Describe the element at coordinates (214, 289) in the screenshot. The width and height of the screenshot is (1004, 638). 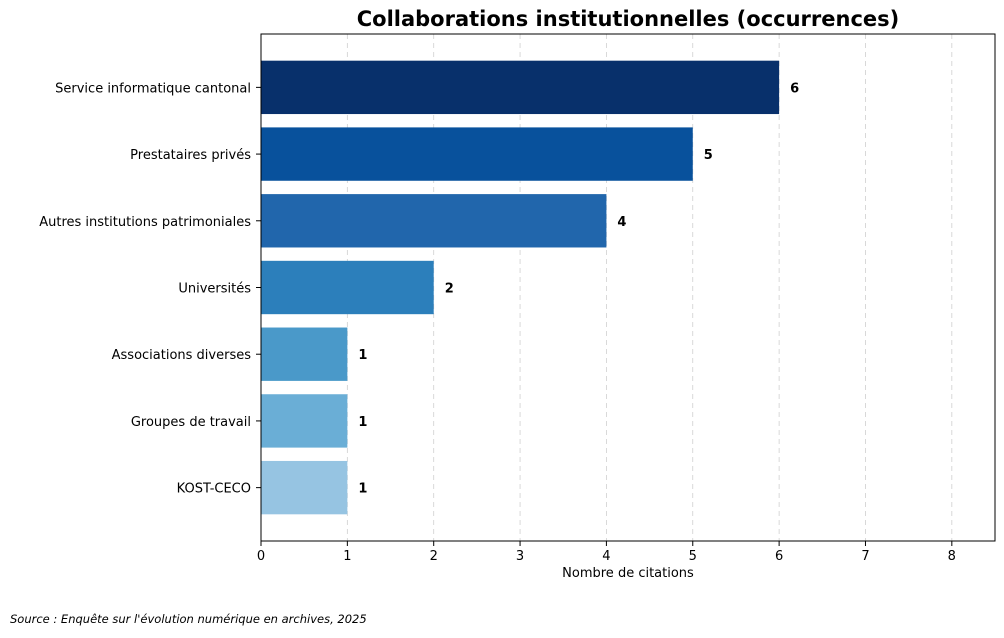
I see `y-tick-label: Universités` at that location.